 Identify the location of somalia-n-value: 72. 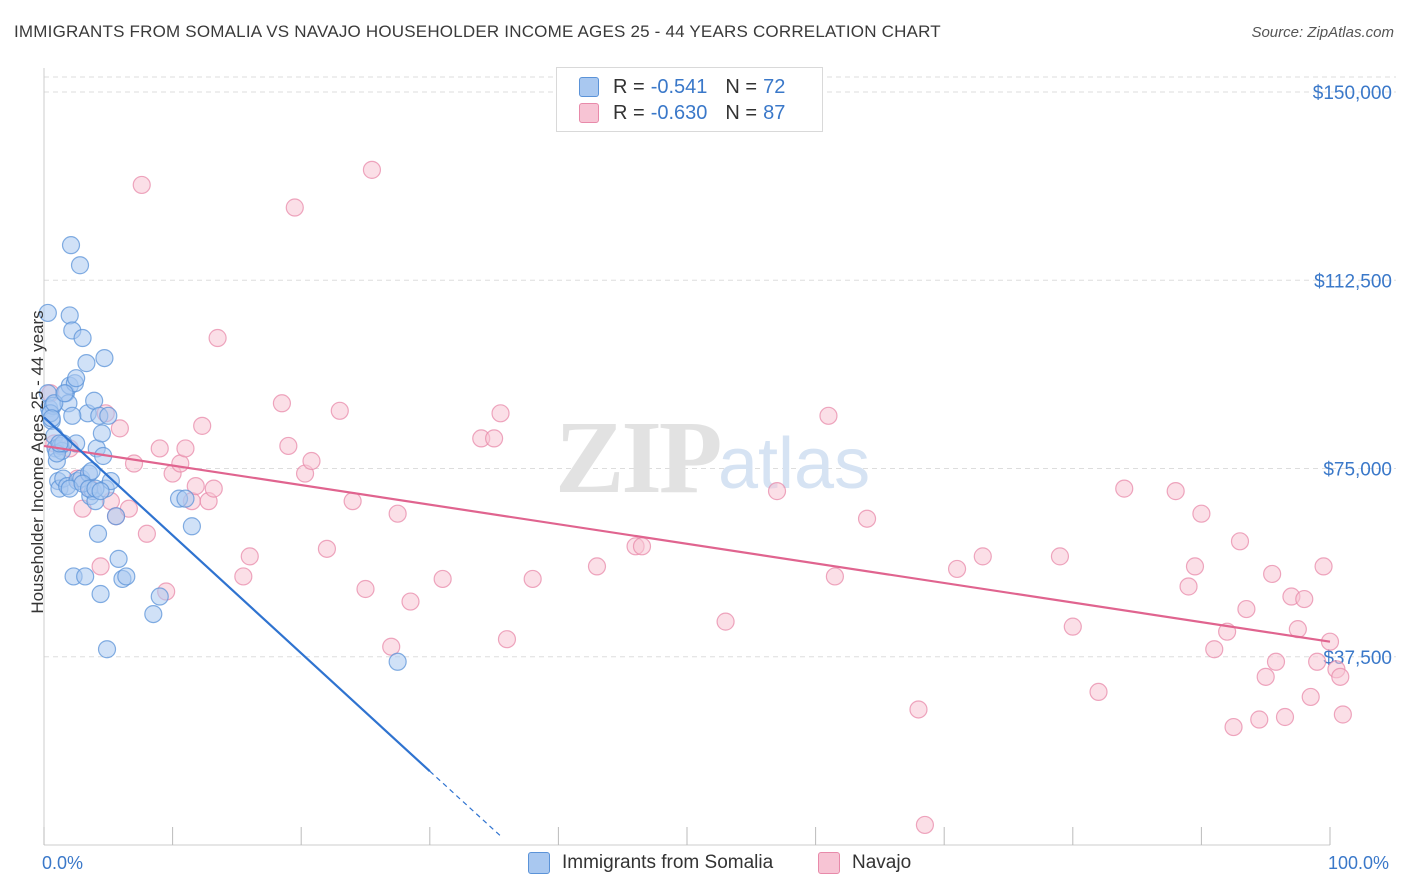
(774, 86).